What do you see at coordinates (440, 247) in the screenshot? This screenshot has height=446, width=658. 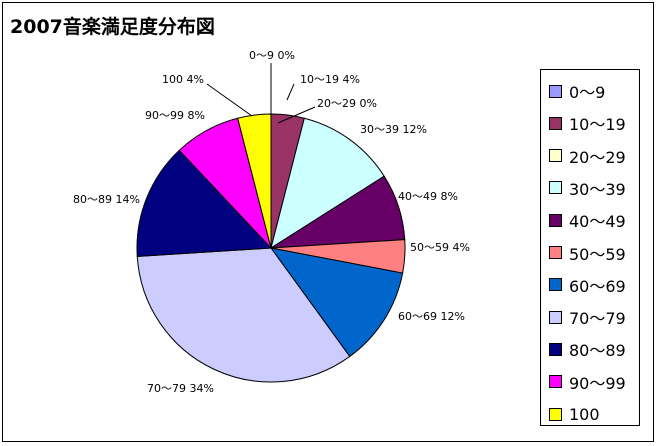 I see `data-label-5: 50〜59 4%` at bounding box center [440, 247].